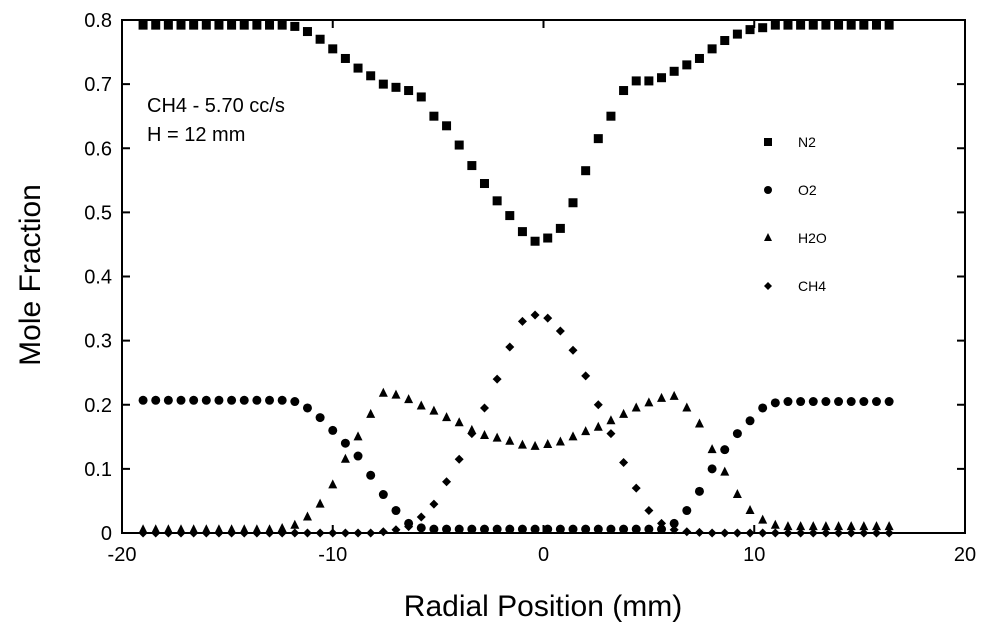 This screenshot has height=634, width=984. What do you see at coordinates (98, 21) in the screenshot?
I see `y-tick-label: 0.8` at bounding box center [98, 21].